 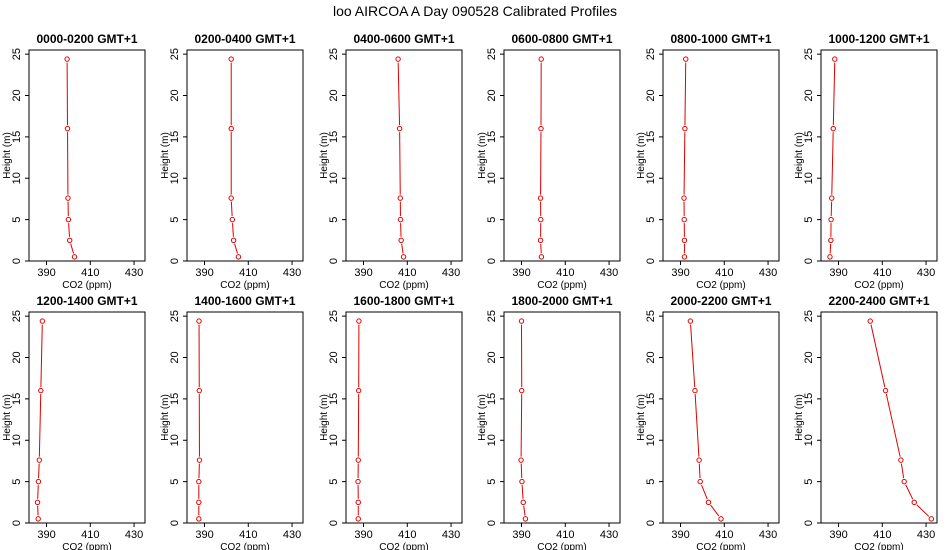 I want to click on panel-title: 1600-1800 GMT+1, so click(x=403, y=301).